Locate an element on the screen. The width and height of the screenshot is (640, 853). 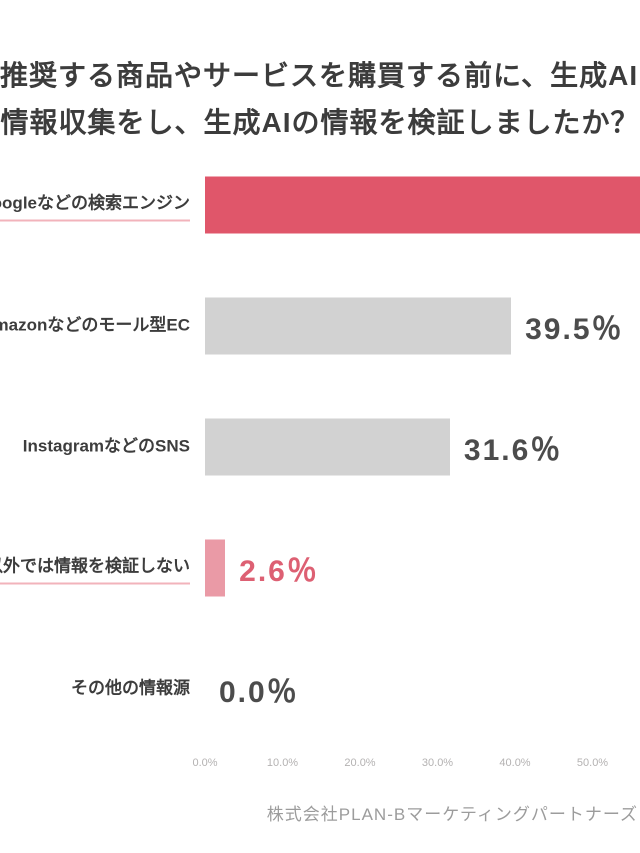
bar-row: Googleなどの検索エンジン is located at coordinates (320, 204).